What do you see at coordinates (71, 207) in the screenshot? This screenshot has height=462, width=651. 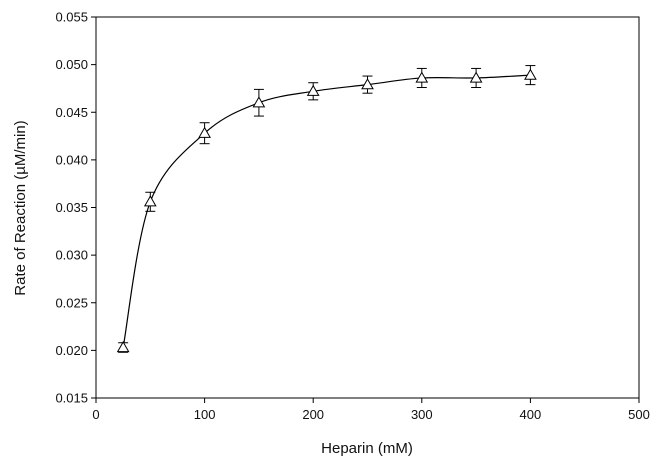 I see `y-tick-label: 0.035` at bounding box center [71, 207].